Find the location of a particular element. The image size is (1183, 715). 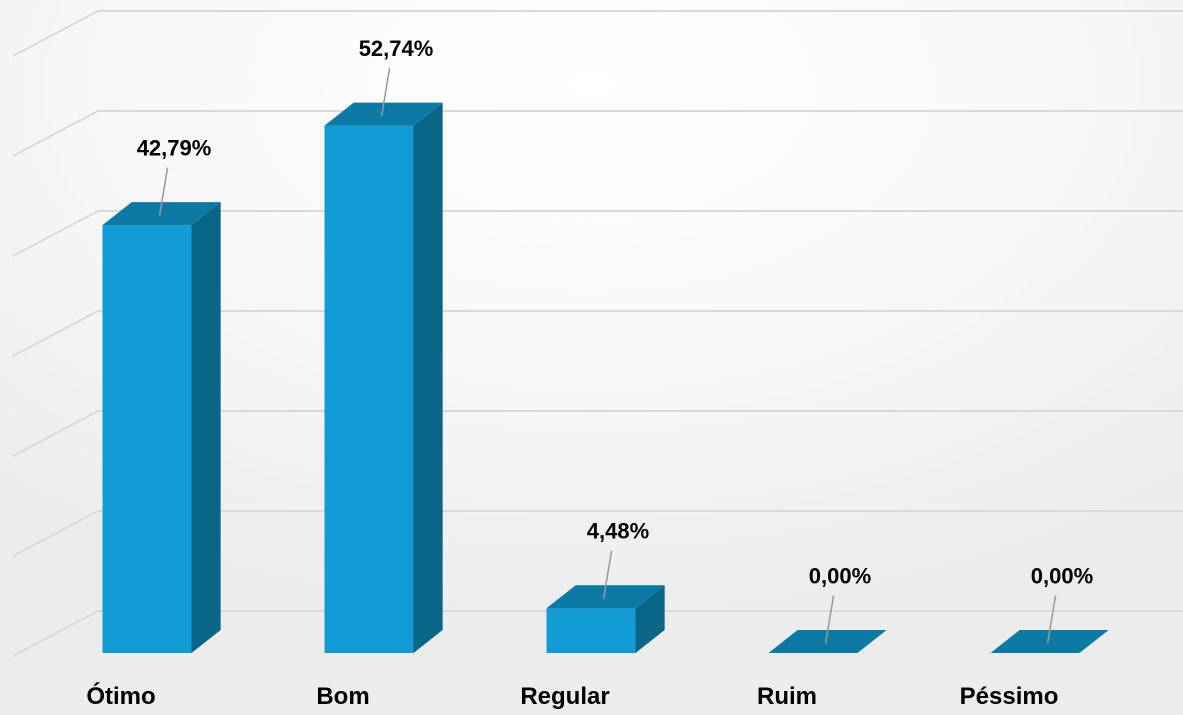

data-label: 52,74% is located at coordinates (396, 76).